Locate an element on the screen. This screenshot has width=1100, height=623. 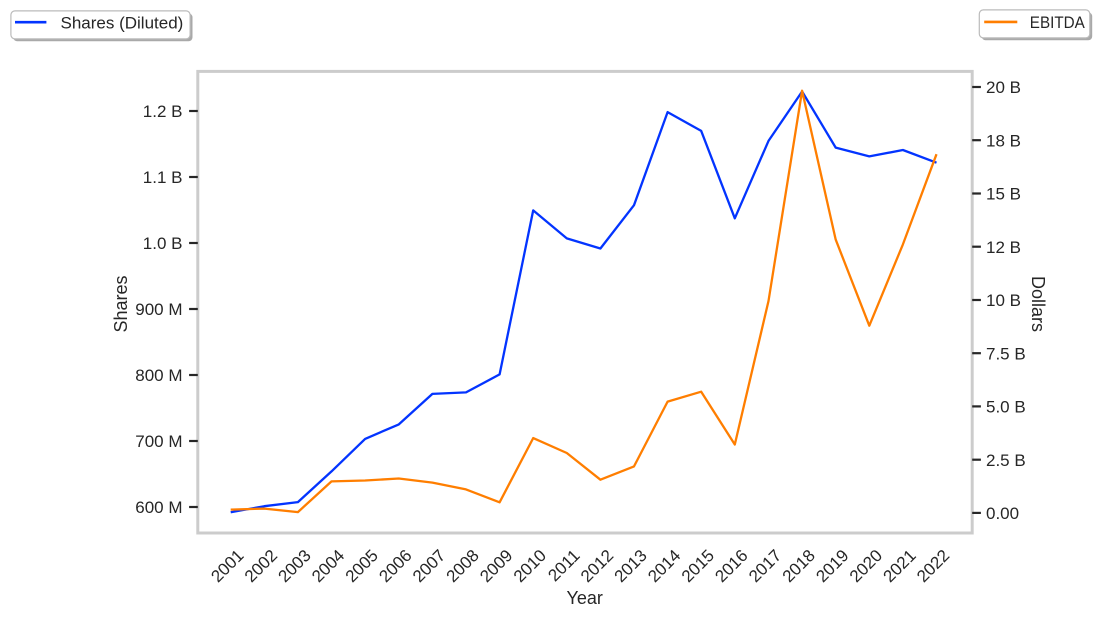
svg-text: 20 B is located at coordinates (1003, 87).